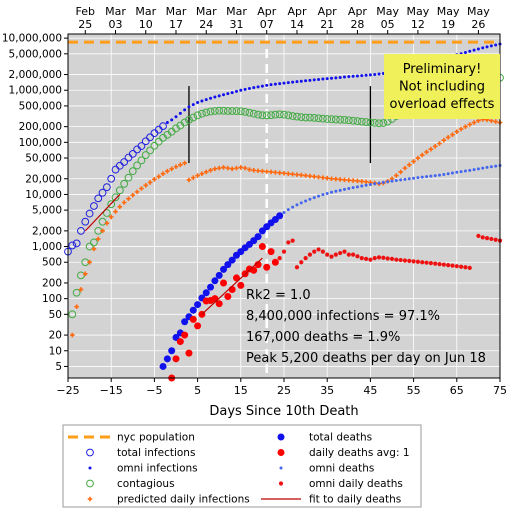 The height and width of the screenshot is (512, 512). Describe the element at coordinates (327, 390) in the screenshot. I see `x-tick-label: 35` at that location.